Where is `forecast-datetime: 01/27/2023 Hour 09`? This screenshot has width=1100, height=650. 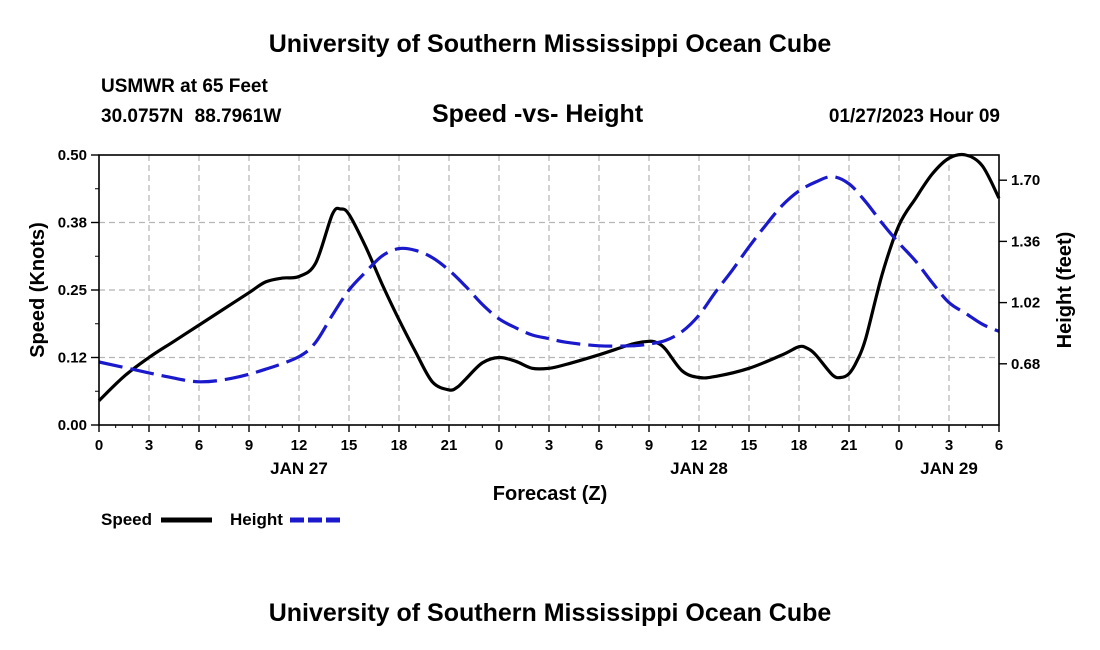 forecast-datetime: 01/27/2023 Hour 09 is located at coordinates (914, 116).